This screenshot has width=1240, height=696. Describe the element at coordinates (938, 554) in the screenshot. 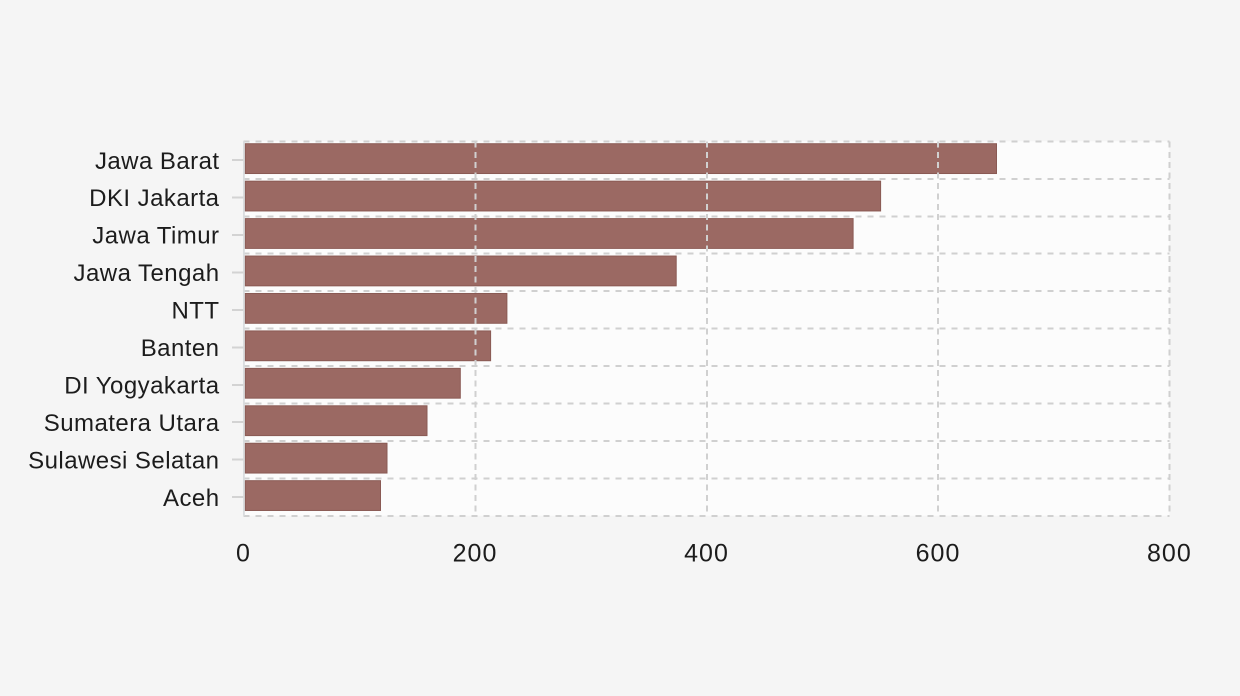

I see `svg-text: 600` at that location.